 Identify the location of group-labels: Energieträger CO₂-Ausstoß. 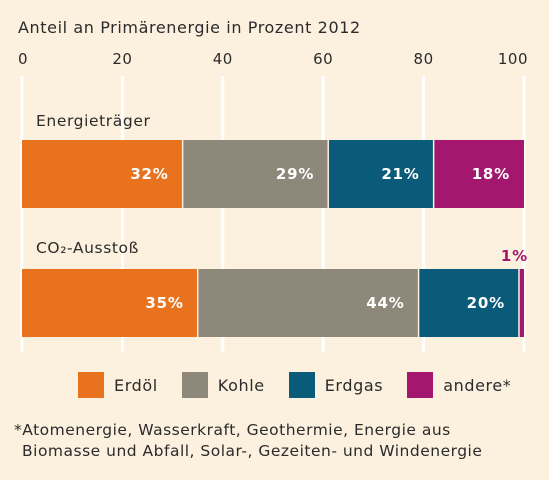
(93, 184).